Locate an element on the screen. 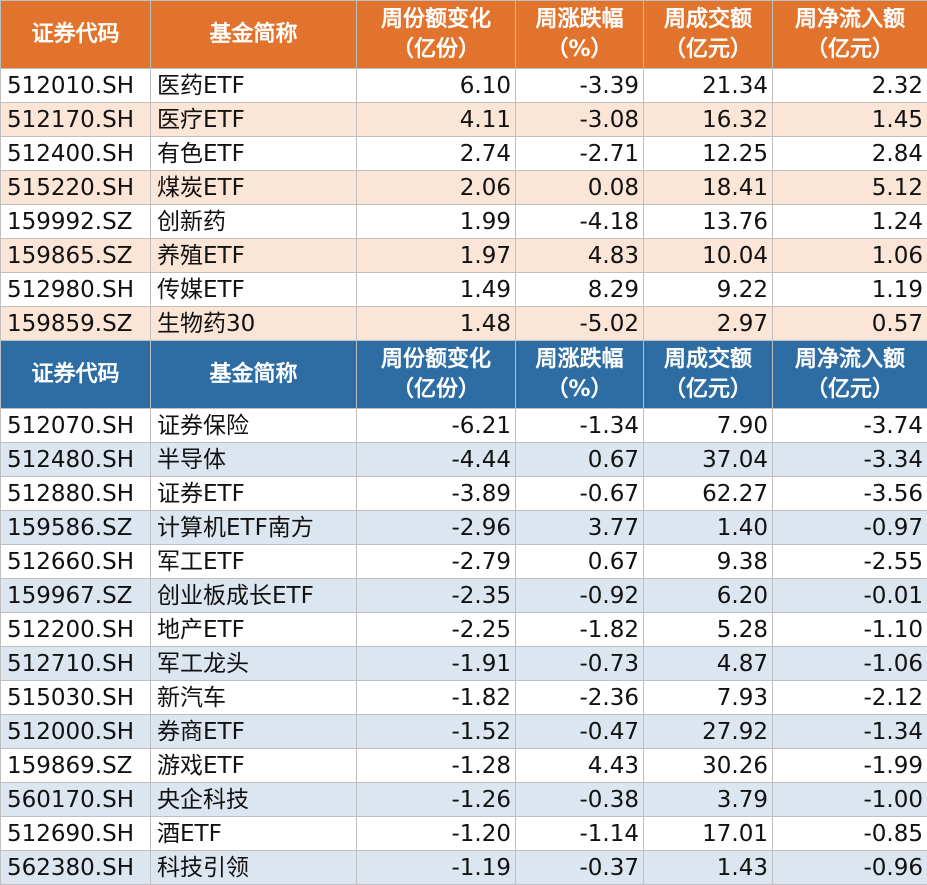 The width and height of the screenshot is (927, 885). cell-code: 159865.SZ is located at coordinates (75, 255).